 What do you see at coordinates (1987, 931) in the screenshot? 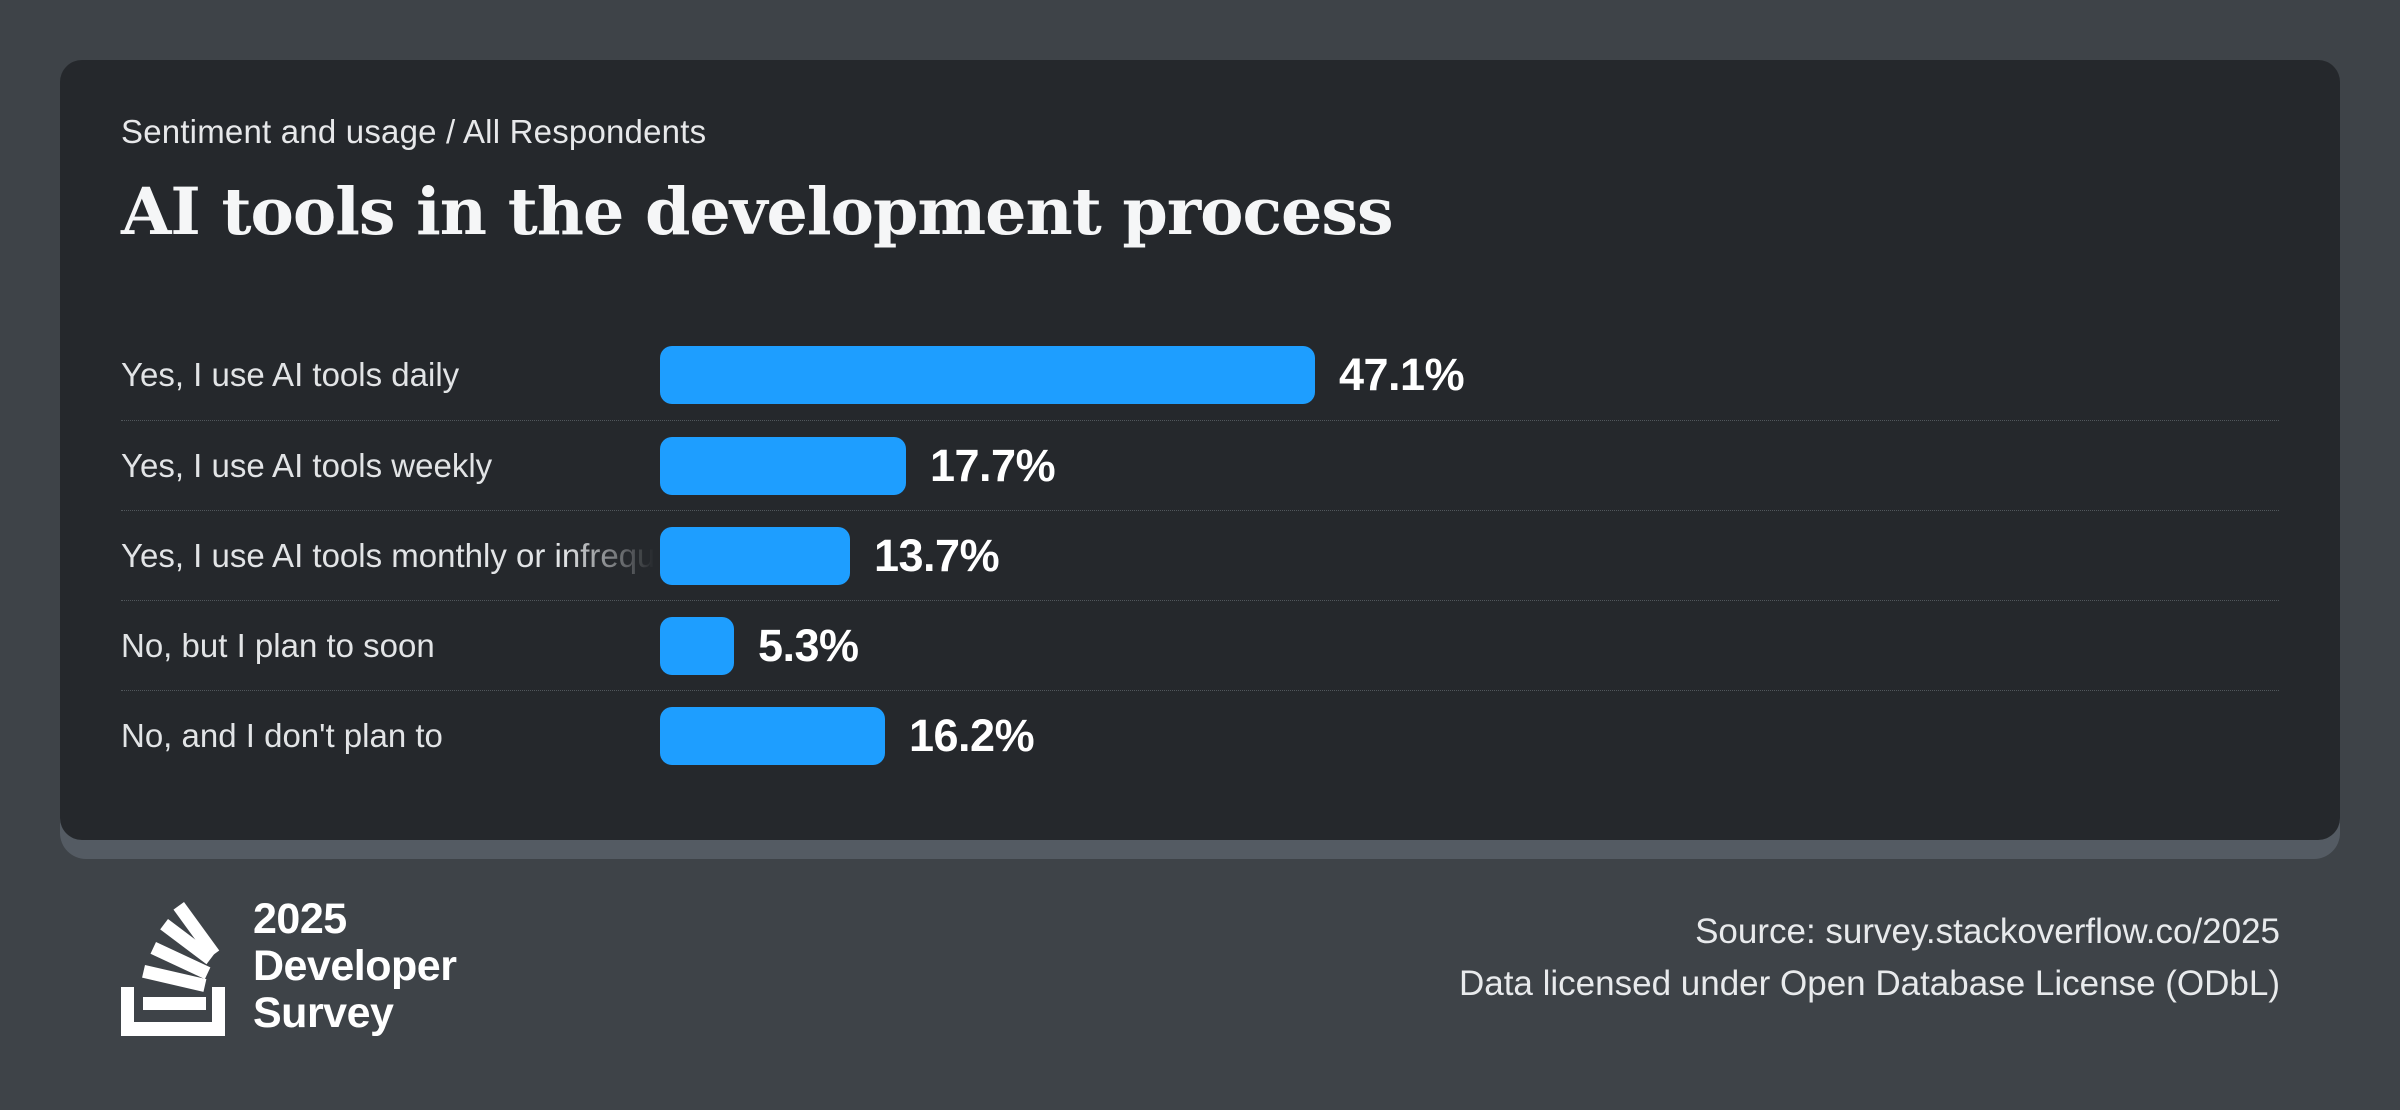
I see `source-url: Source: survey.stackoverflow.co/2025` at bounding box center [1987, 931].